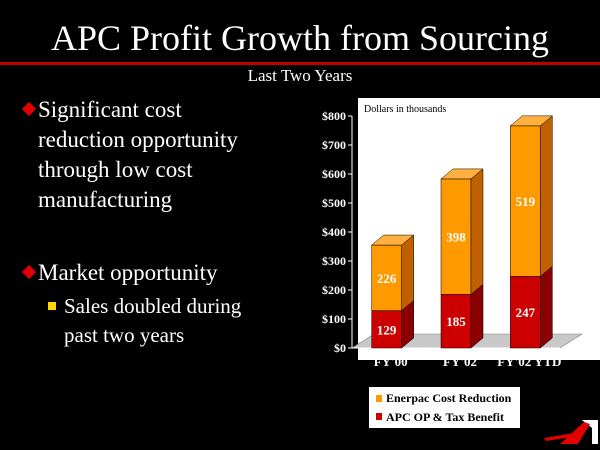  I want to click on sub-bullet-square-icon, so click(52, 306).